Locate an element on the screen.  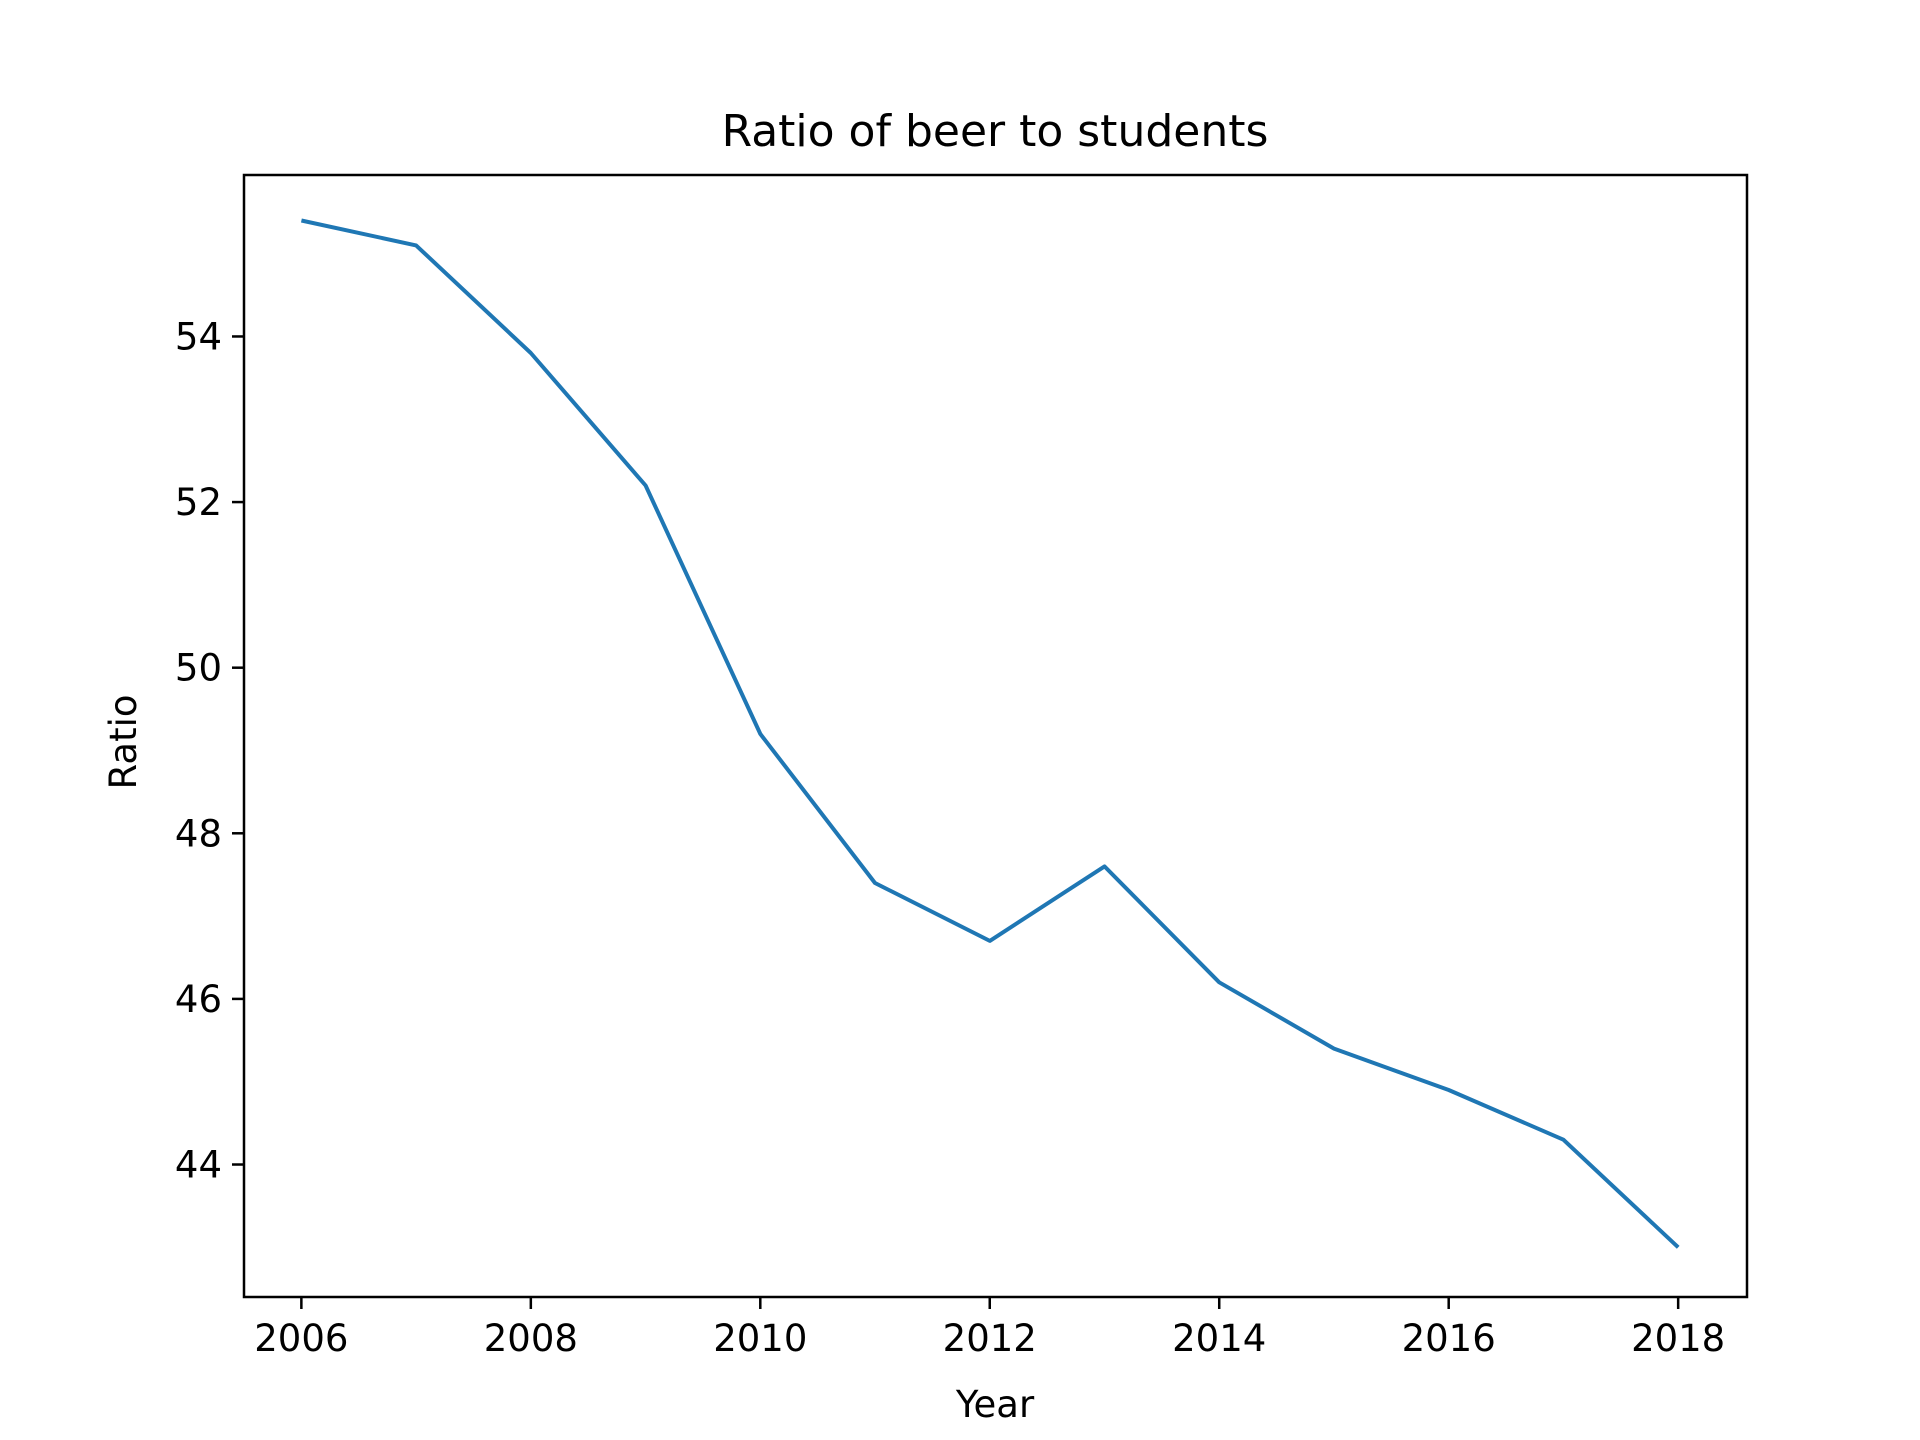
y-tick-label: 54 is located at coordinates (198, 336).